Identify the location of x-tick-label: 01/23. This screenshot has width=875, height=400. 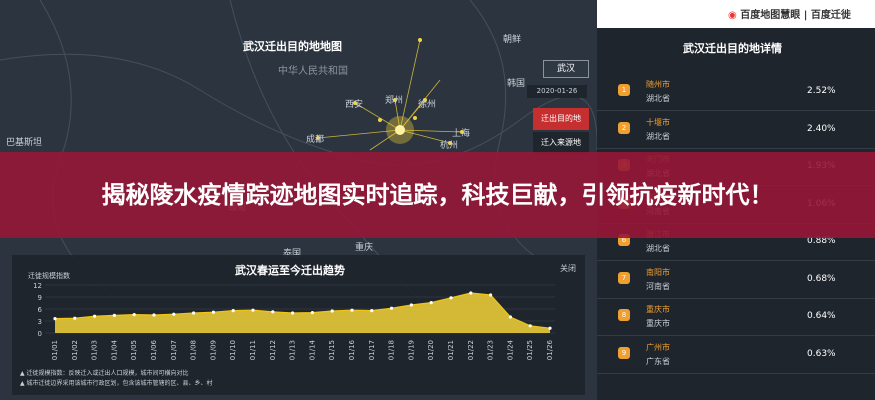
(491, 350).